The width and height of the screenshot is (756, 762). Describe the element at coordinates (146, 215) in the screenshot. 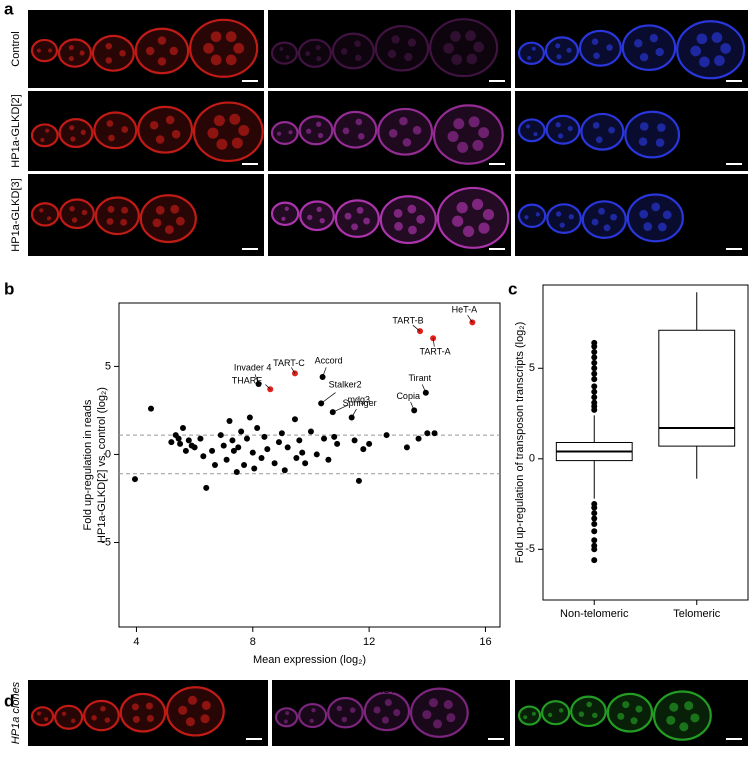

I see `micrograph` at that location.